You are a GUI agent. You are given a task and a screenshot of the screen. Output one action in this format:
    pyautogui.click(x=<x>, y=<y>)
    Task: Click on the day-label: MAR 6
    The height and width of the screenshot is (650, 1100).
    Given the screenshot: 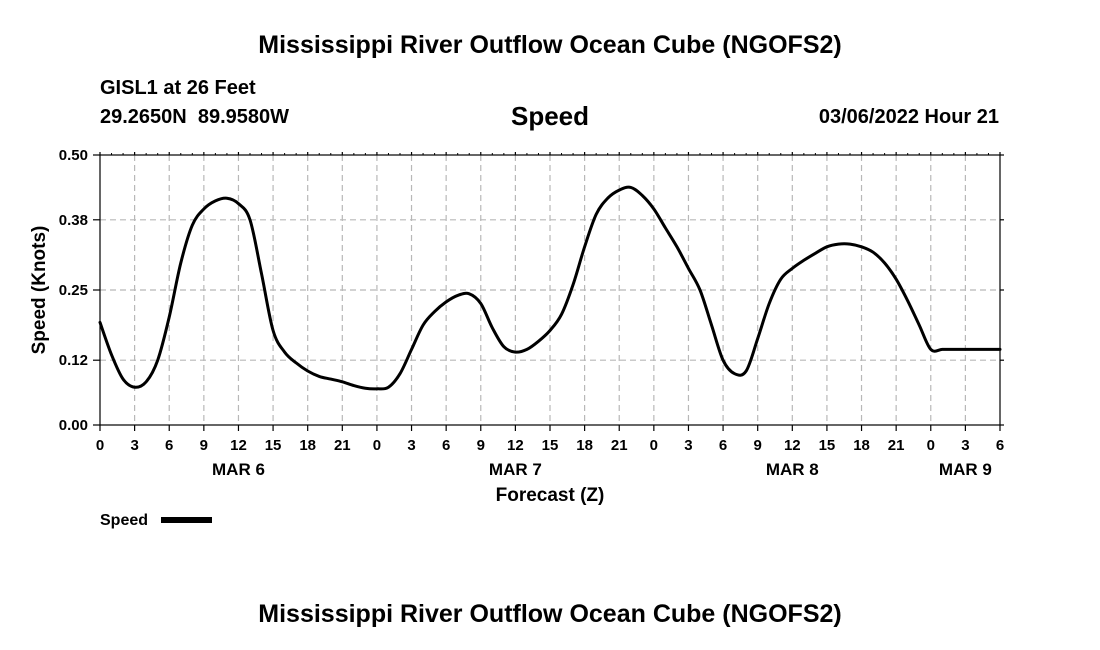 What is the action you would take?
    pyautogui.click(x=238, y=469)
    